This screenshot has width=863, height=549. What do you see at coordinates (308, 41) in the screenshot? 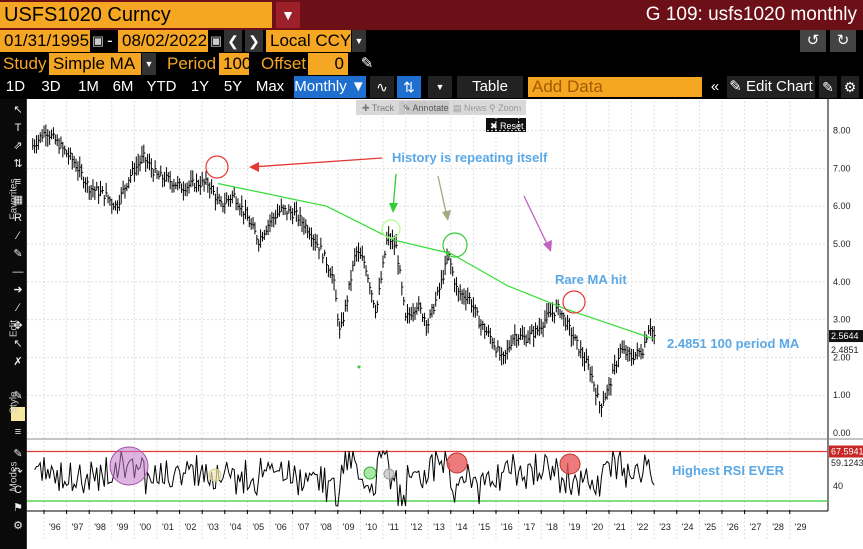
I see `currency-select: Local CCY` at bounding box center [308, 41].